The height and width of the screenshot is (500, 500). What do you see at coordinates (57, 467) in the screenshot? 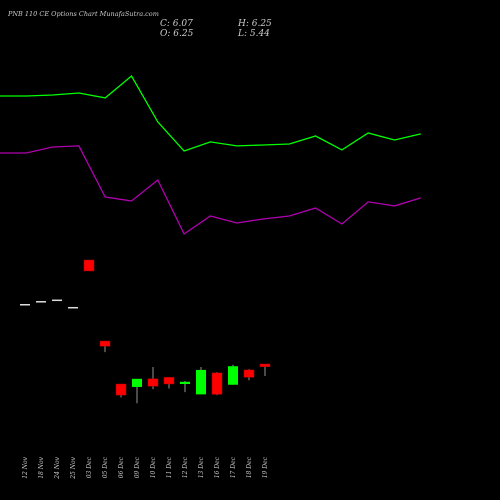
I see `x-tick-label: 24 Nov` at bounding box center [57, 467].